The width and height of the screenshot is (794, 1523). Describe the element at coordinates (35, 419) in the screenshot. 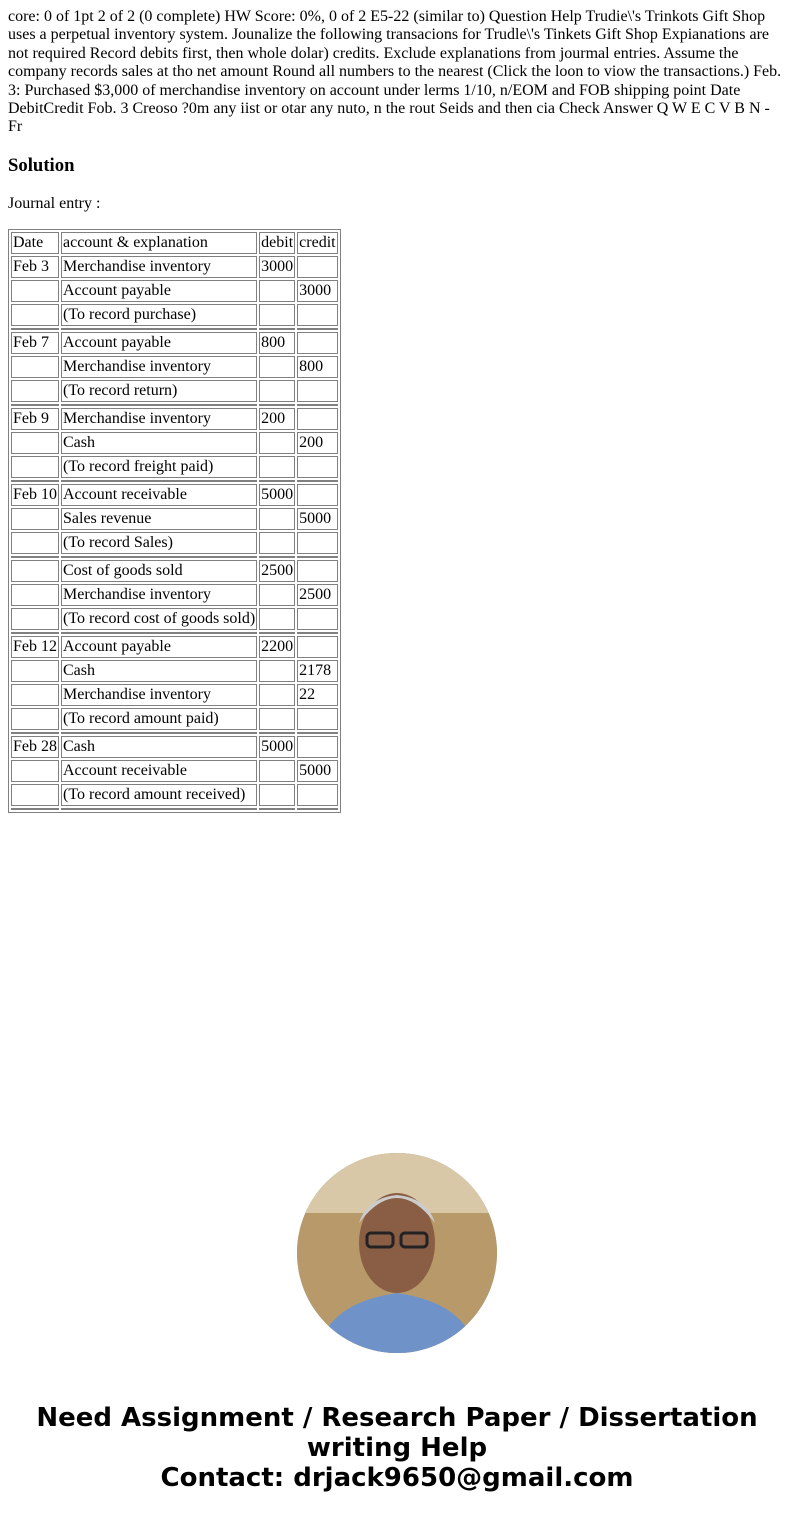

I see `date-cell: Feb 9` at that location.